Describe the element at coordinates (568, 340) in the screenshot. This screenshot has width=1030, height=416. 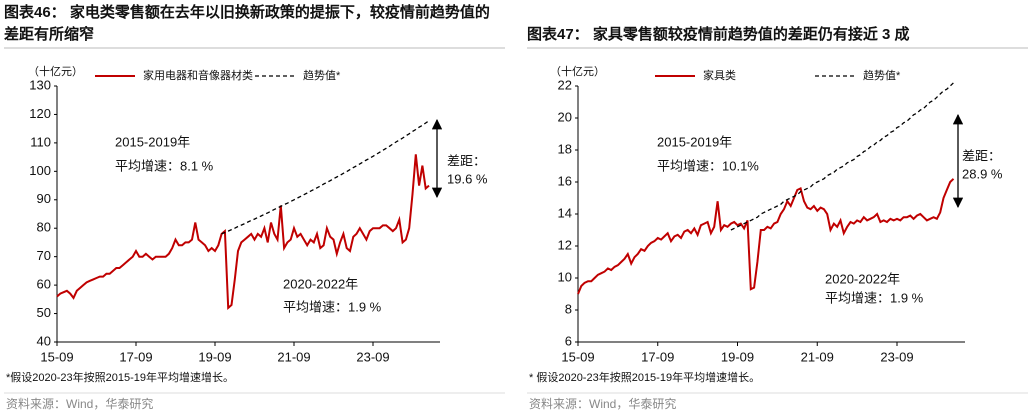
I see `y-tick-label: 6` at that location.